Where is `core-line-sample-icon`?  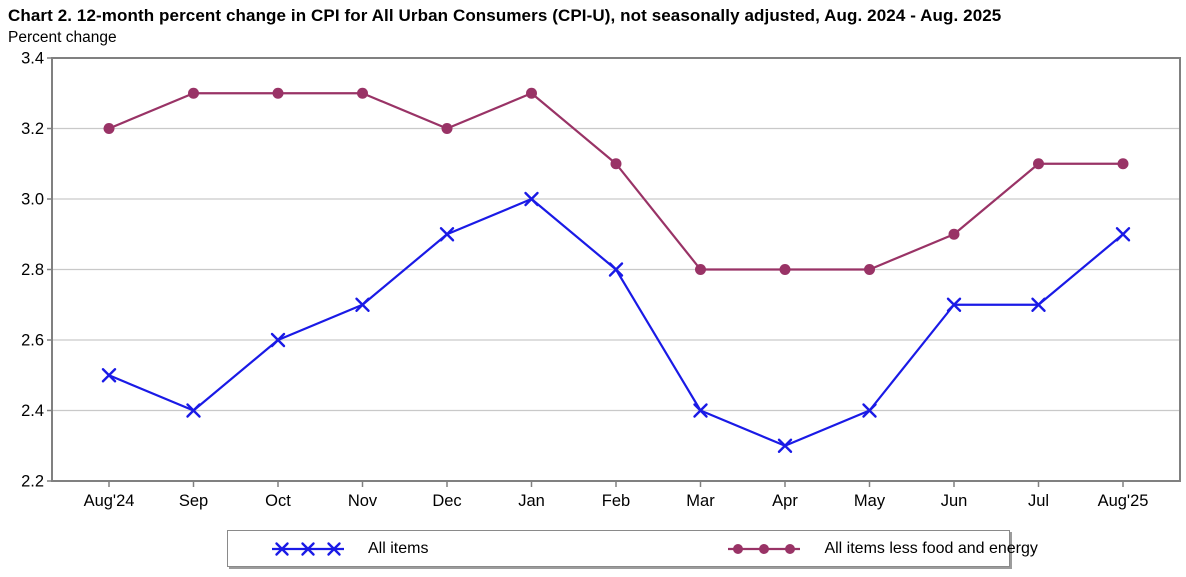
core-line-sample-icon is located at coordinates (764, 548).